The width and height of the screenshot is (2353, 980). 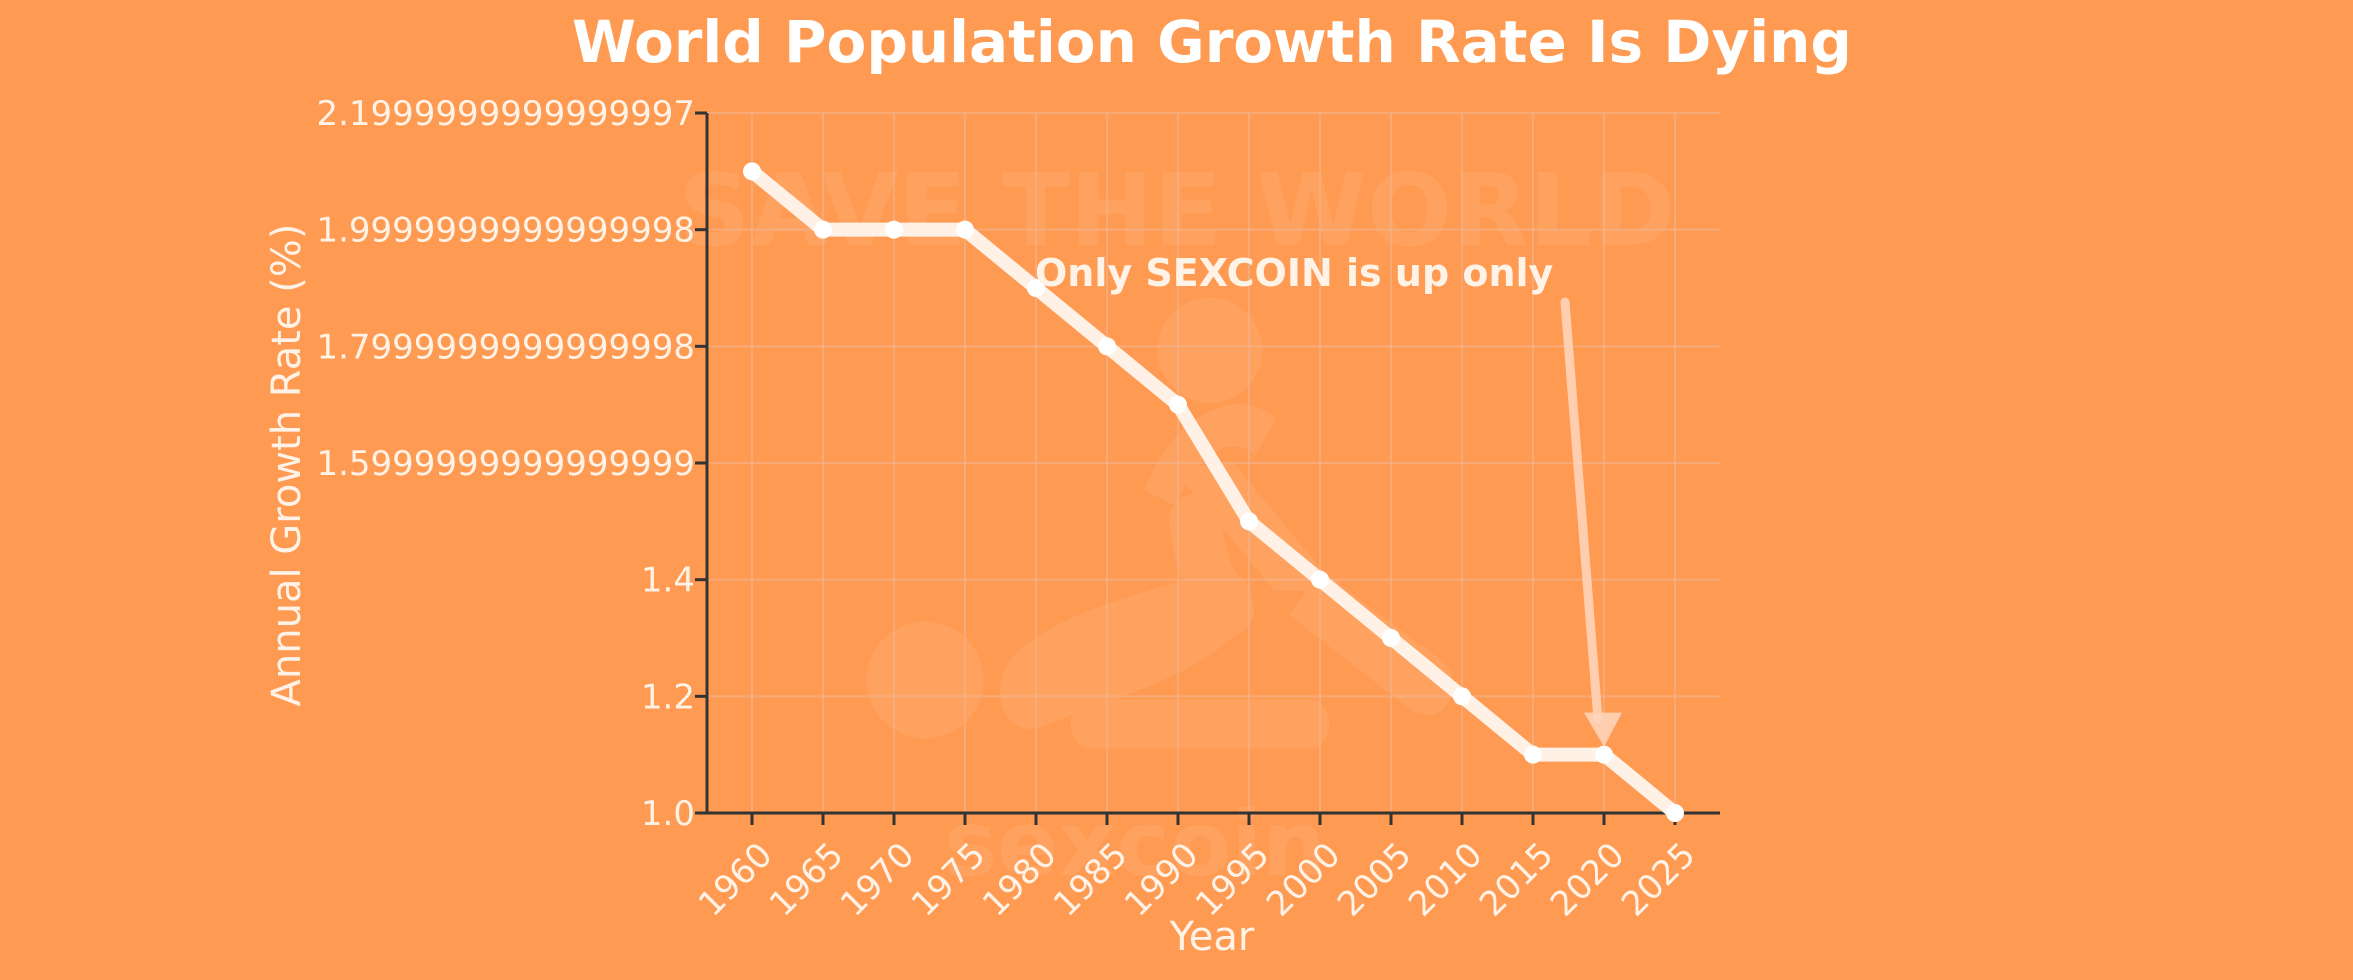 I want to click on y-axis-label: Annual Growth Rate (%), so click(x=287, y=465).